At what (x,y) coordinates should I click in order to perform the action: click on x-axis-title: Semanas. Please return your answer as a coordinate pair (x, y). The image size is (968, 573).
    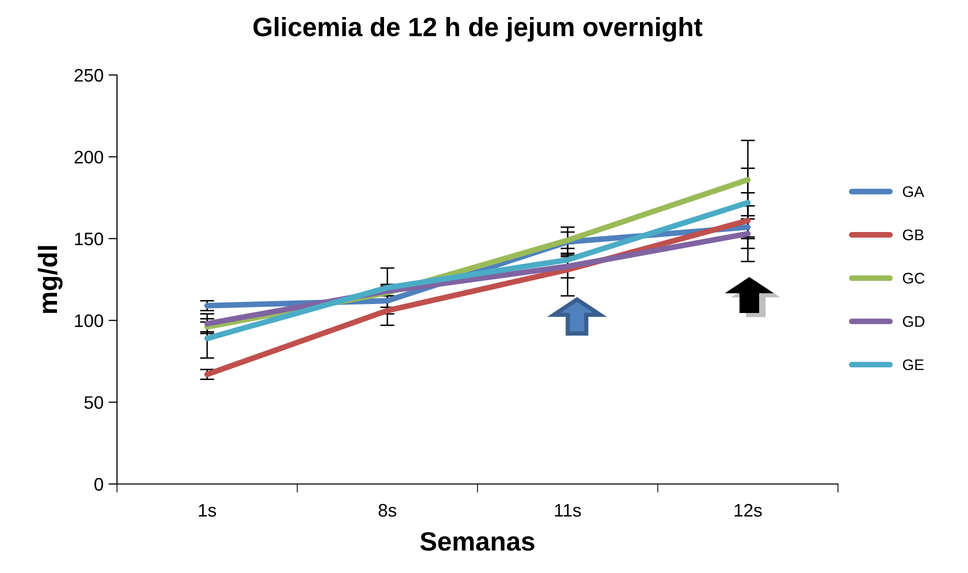
    Looking at the image, I should click on (477, 541).